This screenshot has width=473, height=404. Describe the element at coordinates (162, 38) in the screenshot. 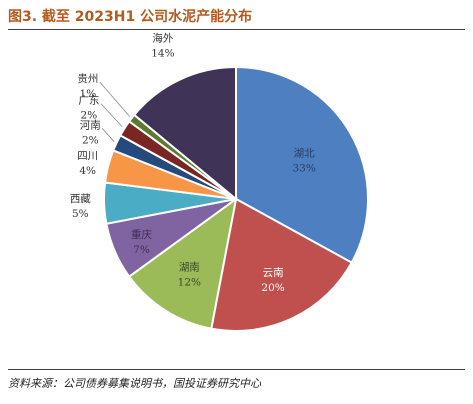

I see `slice-name-label-9: 海外` at that location.